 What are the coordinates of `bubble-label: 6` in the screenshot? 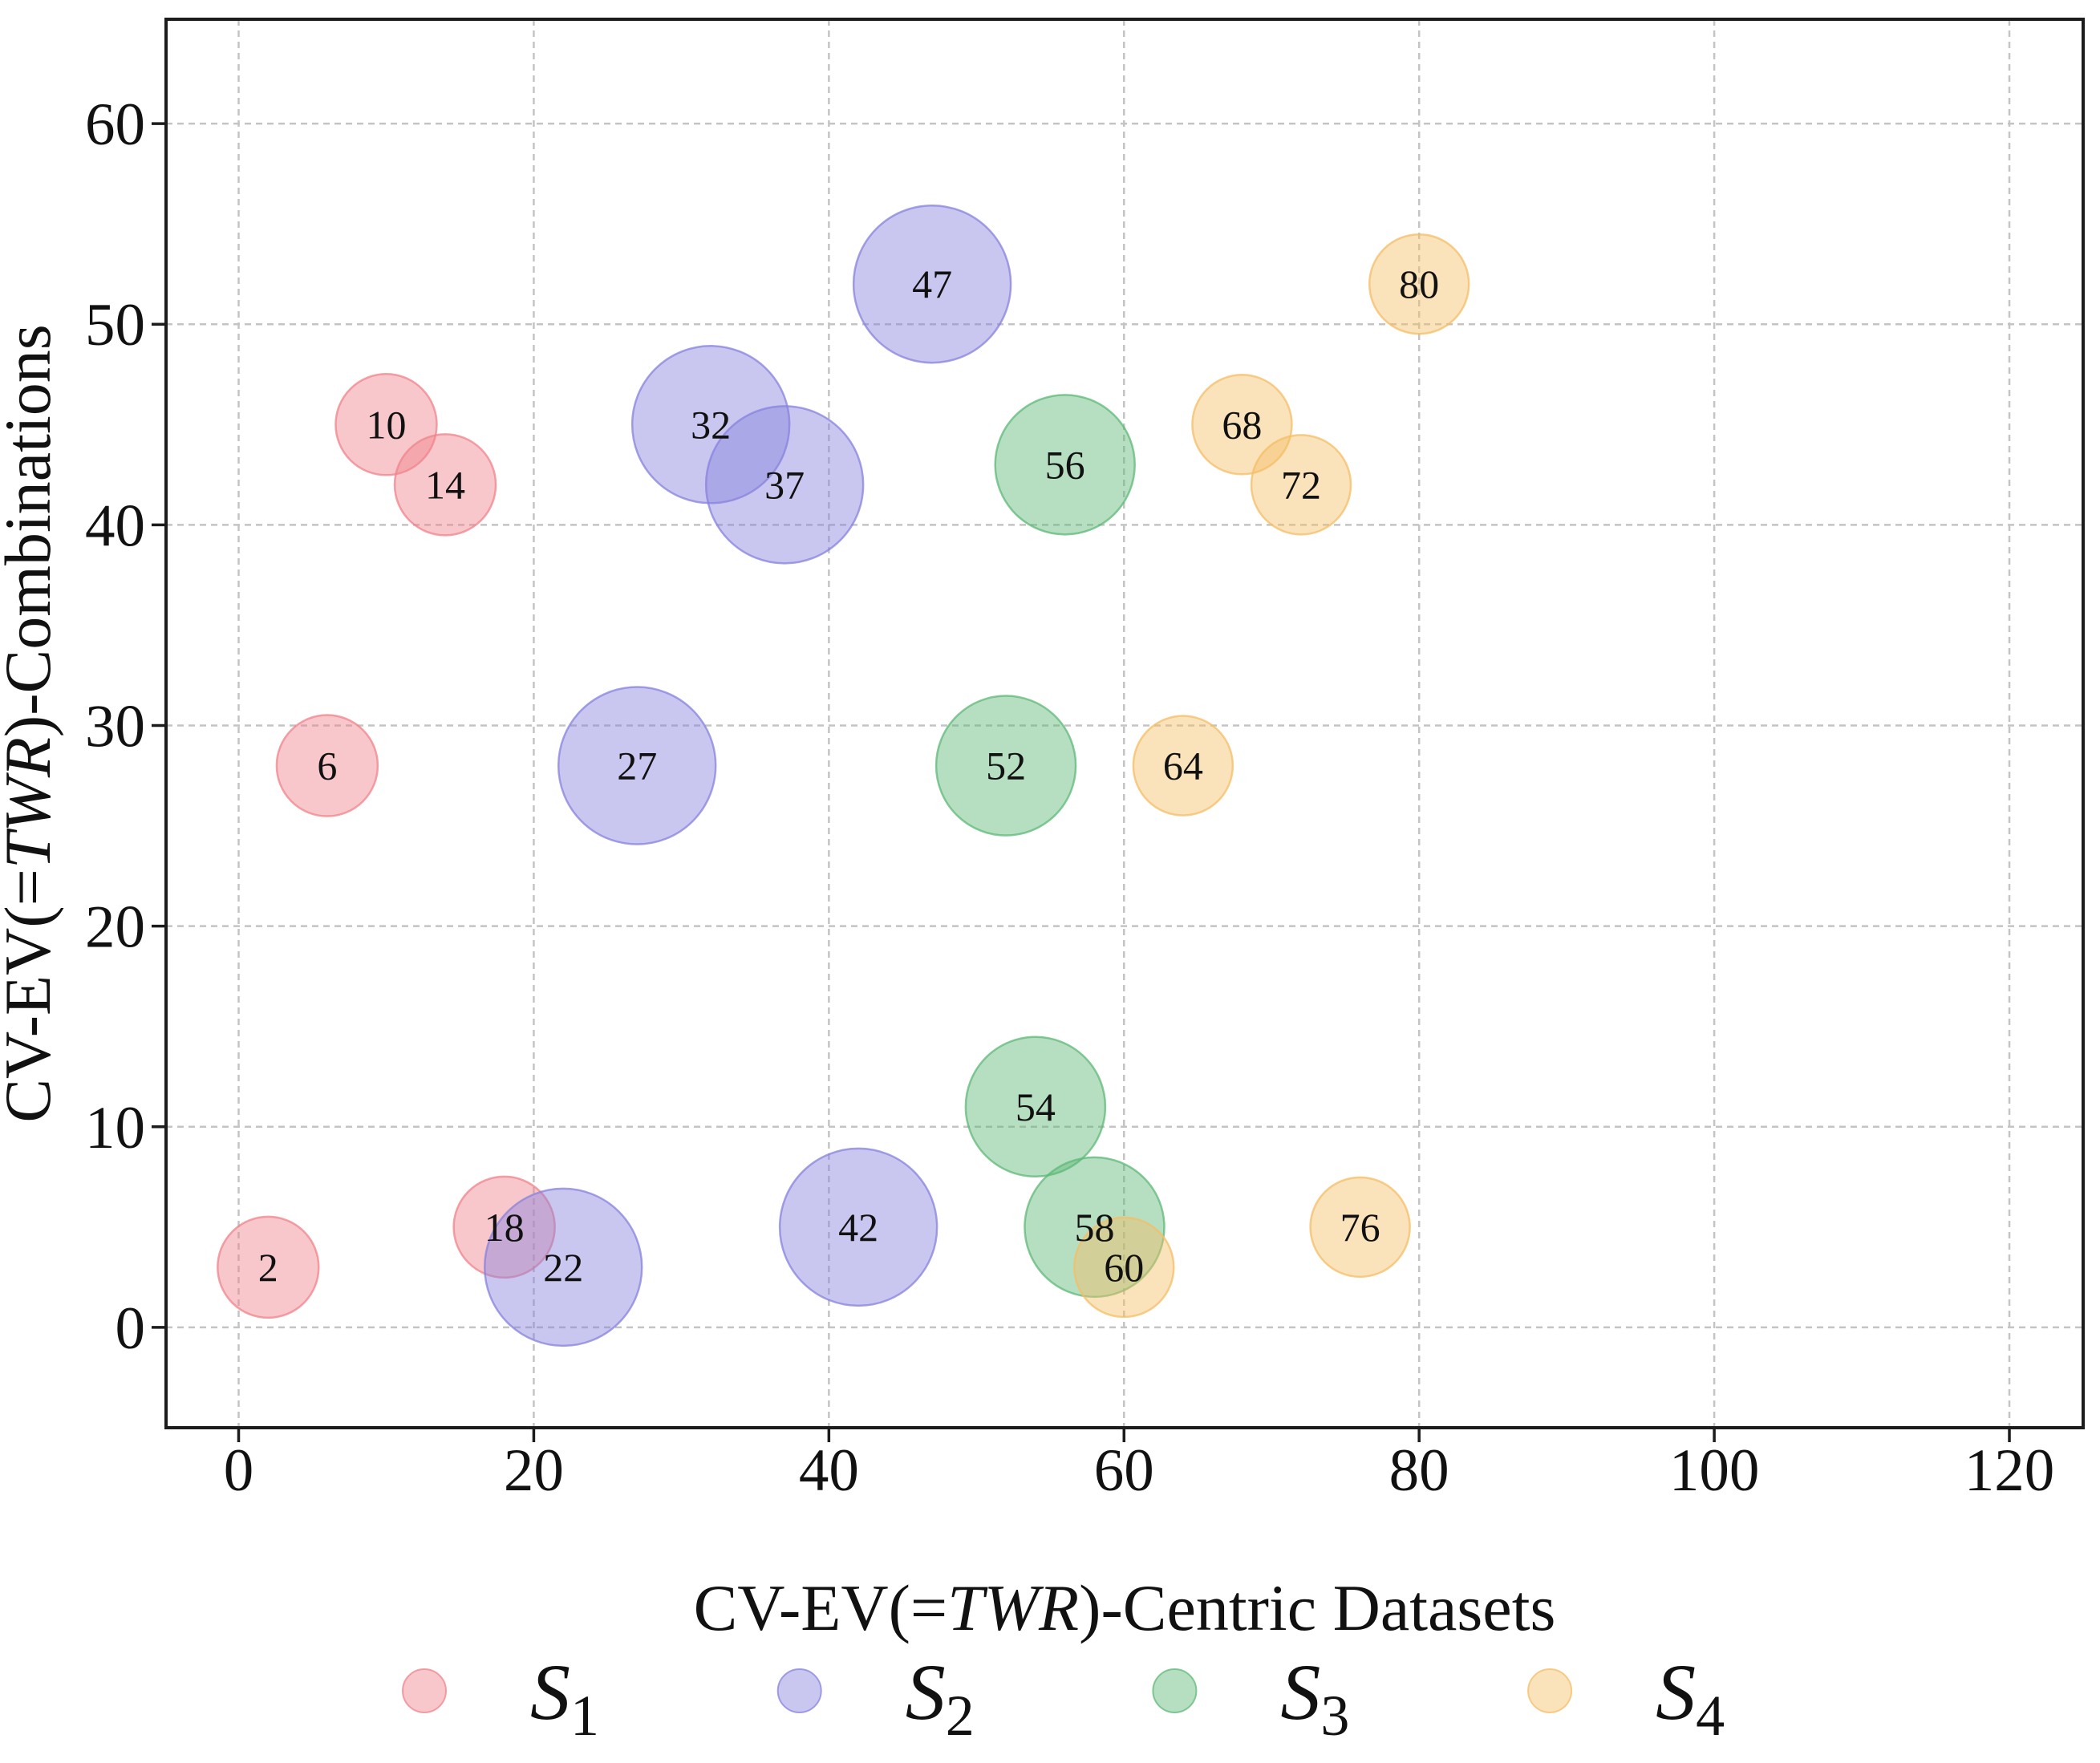 It's located at (327, 766).